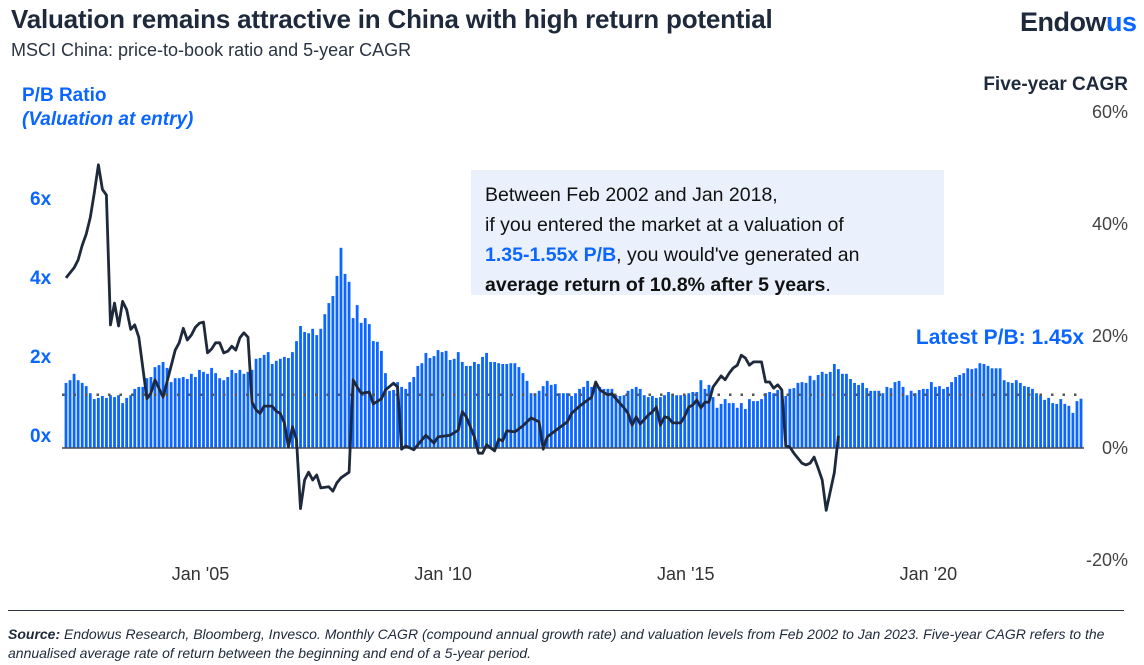 The height and width of the screenshot is (665, 1144). I want to click on annotation-line-1: Between Feb 2002 and Jan 2018,, so click(631, 195).